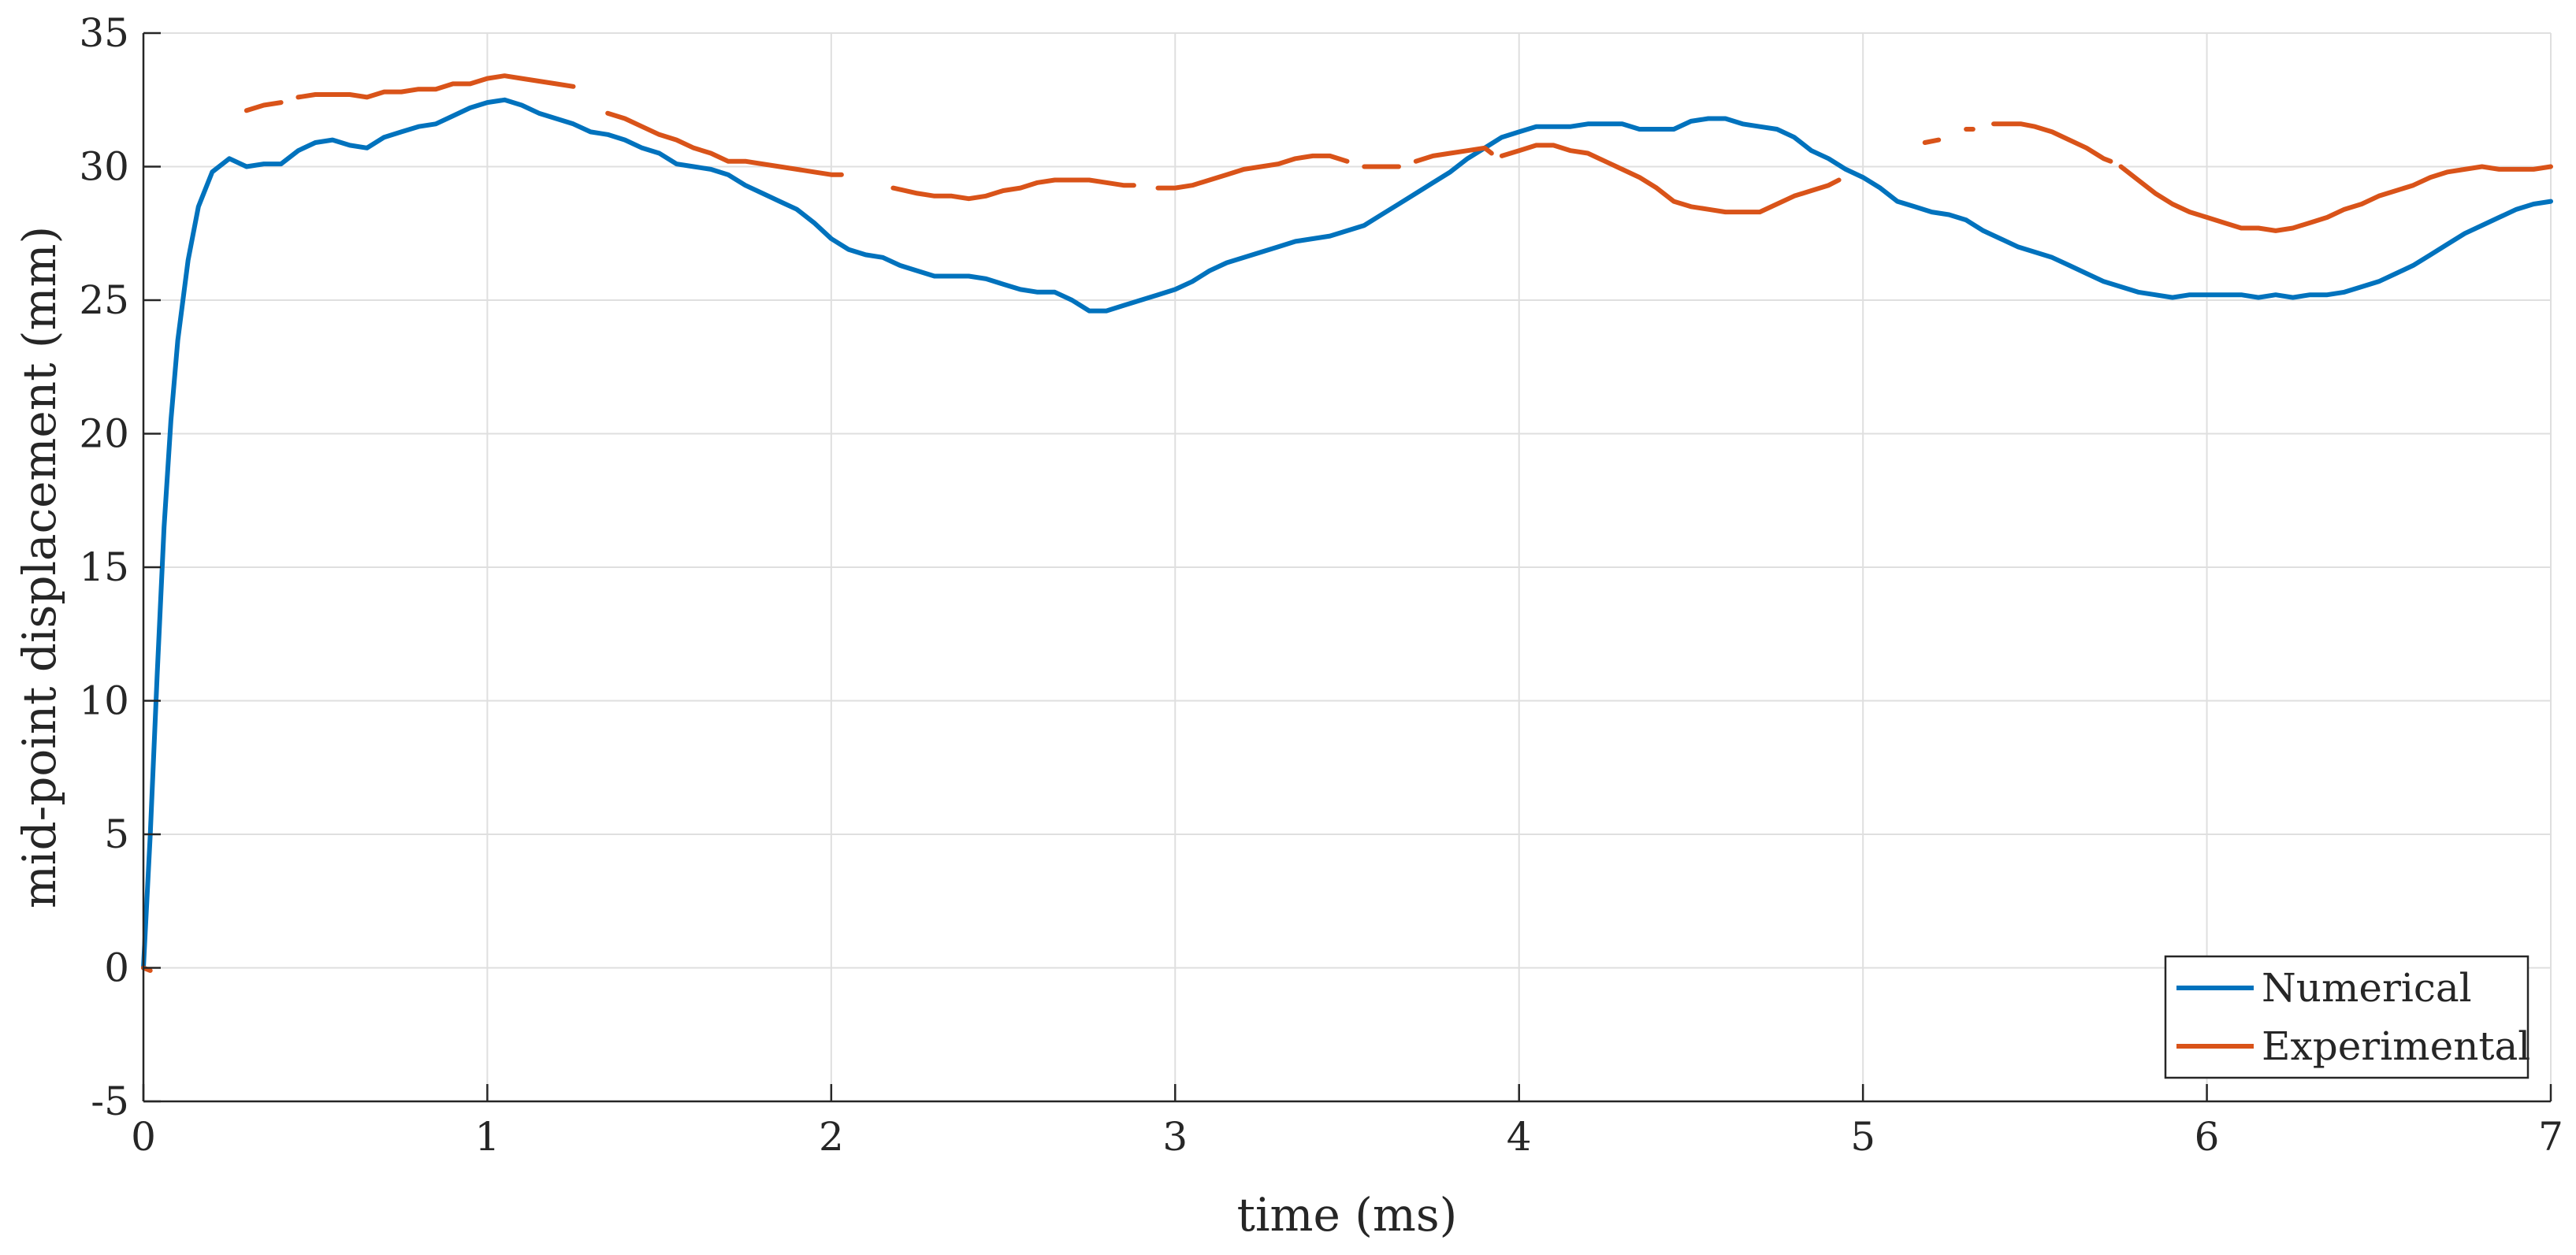 This screenshot has height=1255, width=2576. What do you see at coordinates (1347, 1215) in the screenshot?
I see `x-axis-label: time (ms)` at bounding box center [1347, 1215].